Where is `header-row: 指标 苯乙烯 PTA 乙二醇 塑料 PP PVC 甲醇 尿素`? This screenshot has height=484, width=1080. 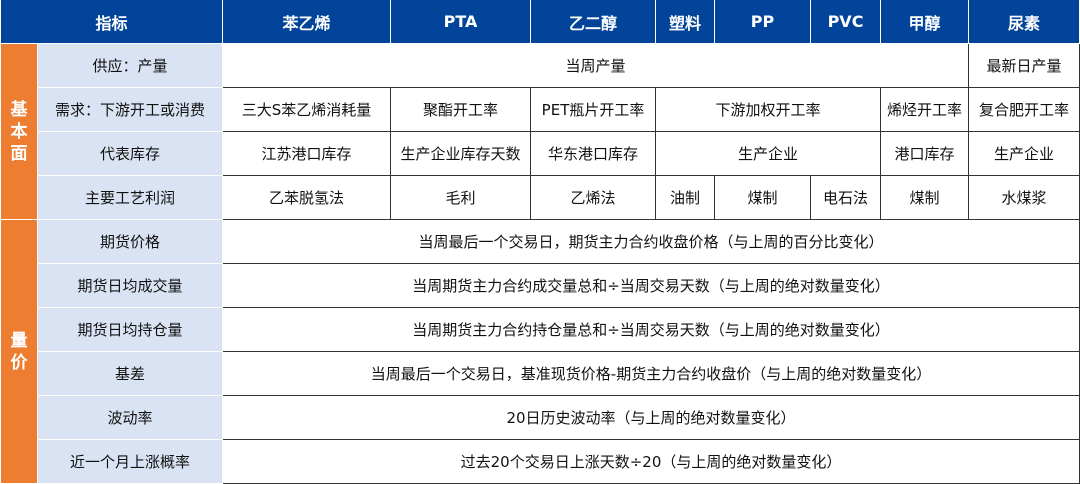
header-row: 指标 苯乙烯 PTA 乙二醇 塑料 PP PVC 甲醇 尿素 is located at coordinates (540, 22).